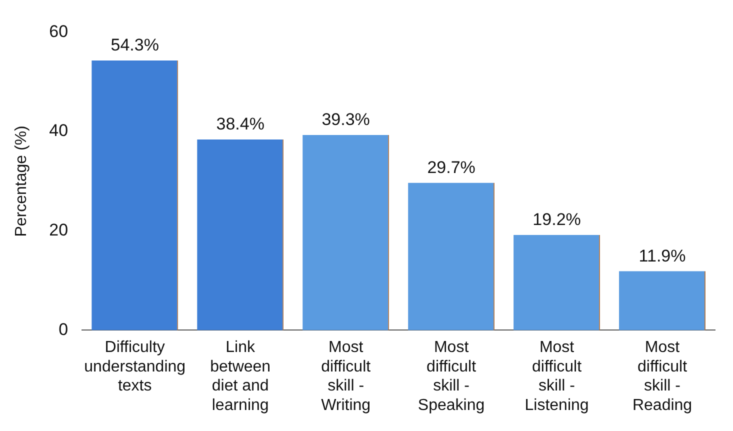 Image resolution: width=733 pixels, height=431 pixels. What do you see at coordinates (21, 181) in the screenshot?
I see `y-axis-title: Percentage (%)` at bounding box center [21, 181].